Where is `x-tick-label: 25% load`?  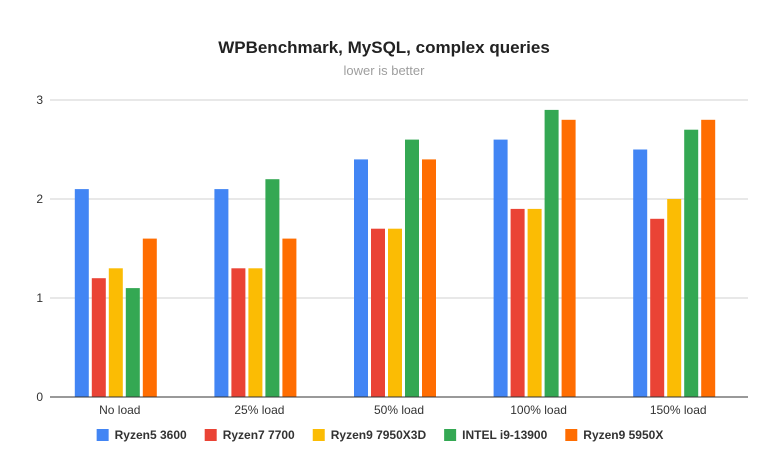
x-tick-label: 25% load is located at coordinates (259, 410).